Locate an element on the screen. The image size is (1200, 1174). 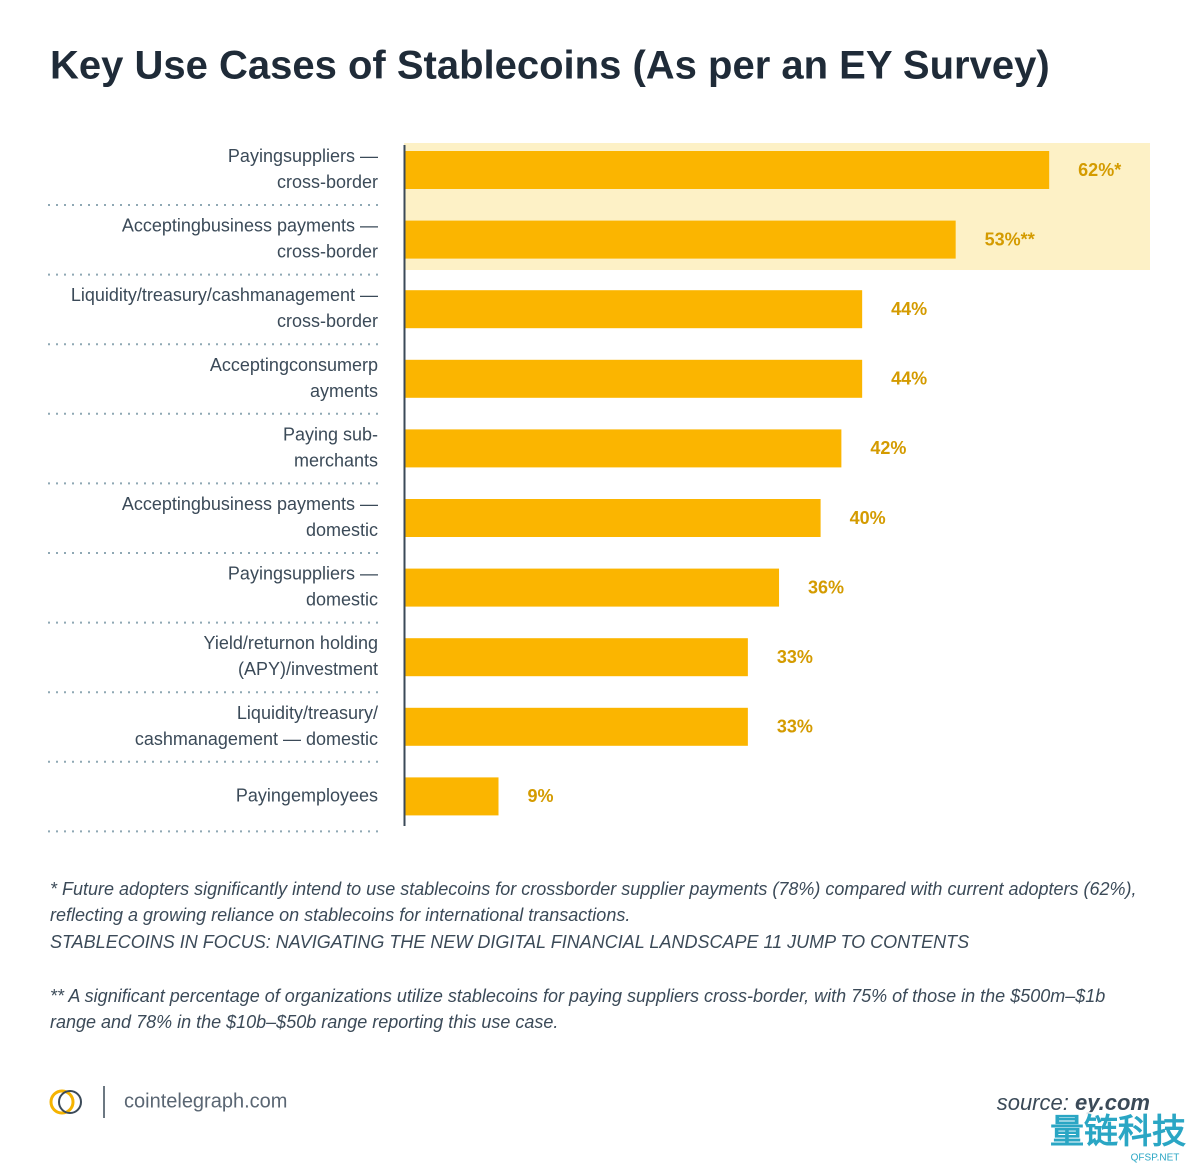
source-value: ey.com is located at coordinates (1112, 1102).